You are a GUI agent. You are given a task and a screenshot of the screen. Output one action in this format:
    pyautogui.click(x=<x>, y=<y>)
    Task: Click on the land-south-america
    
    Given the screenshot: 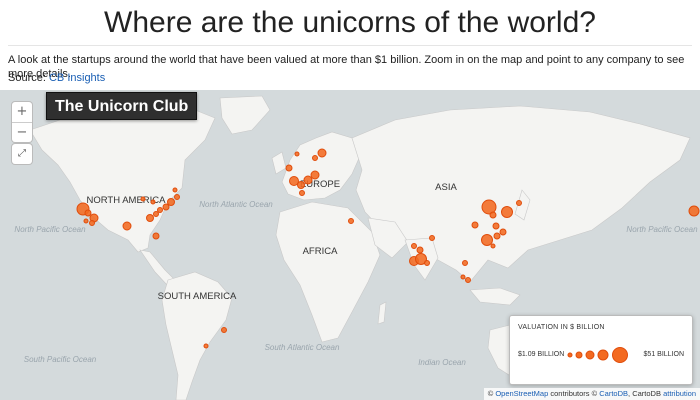 What is the action you would take?
    pyautogui.click(x=197, y=335)
    